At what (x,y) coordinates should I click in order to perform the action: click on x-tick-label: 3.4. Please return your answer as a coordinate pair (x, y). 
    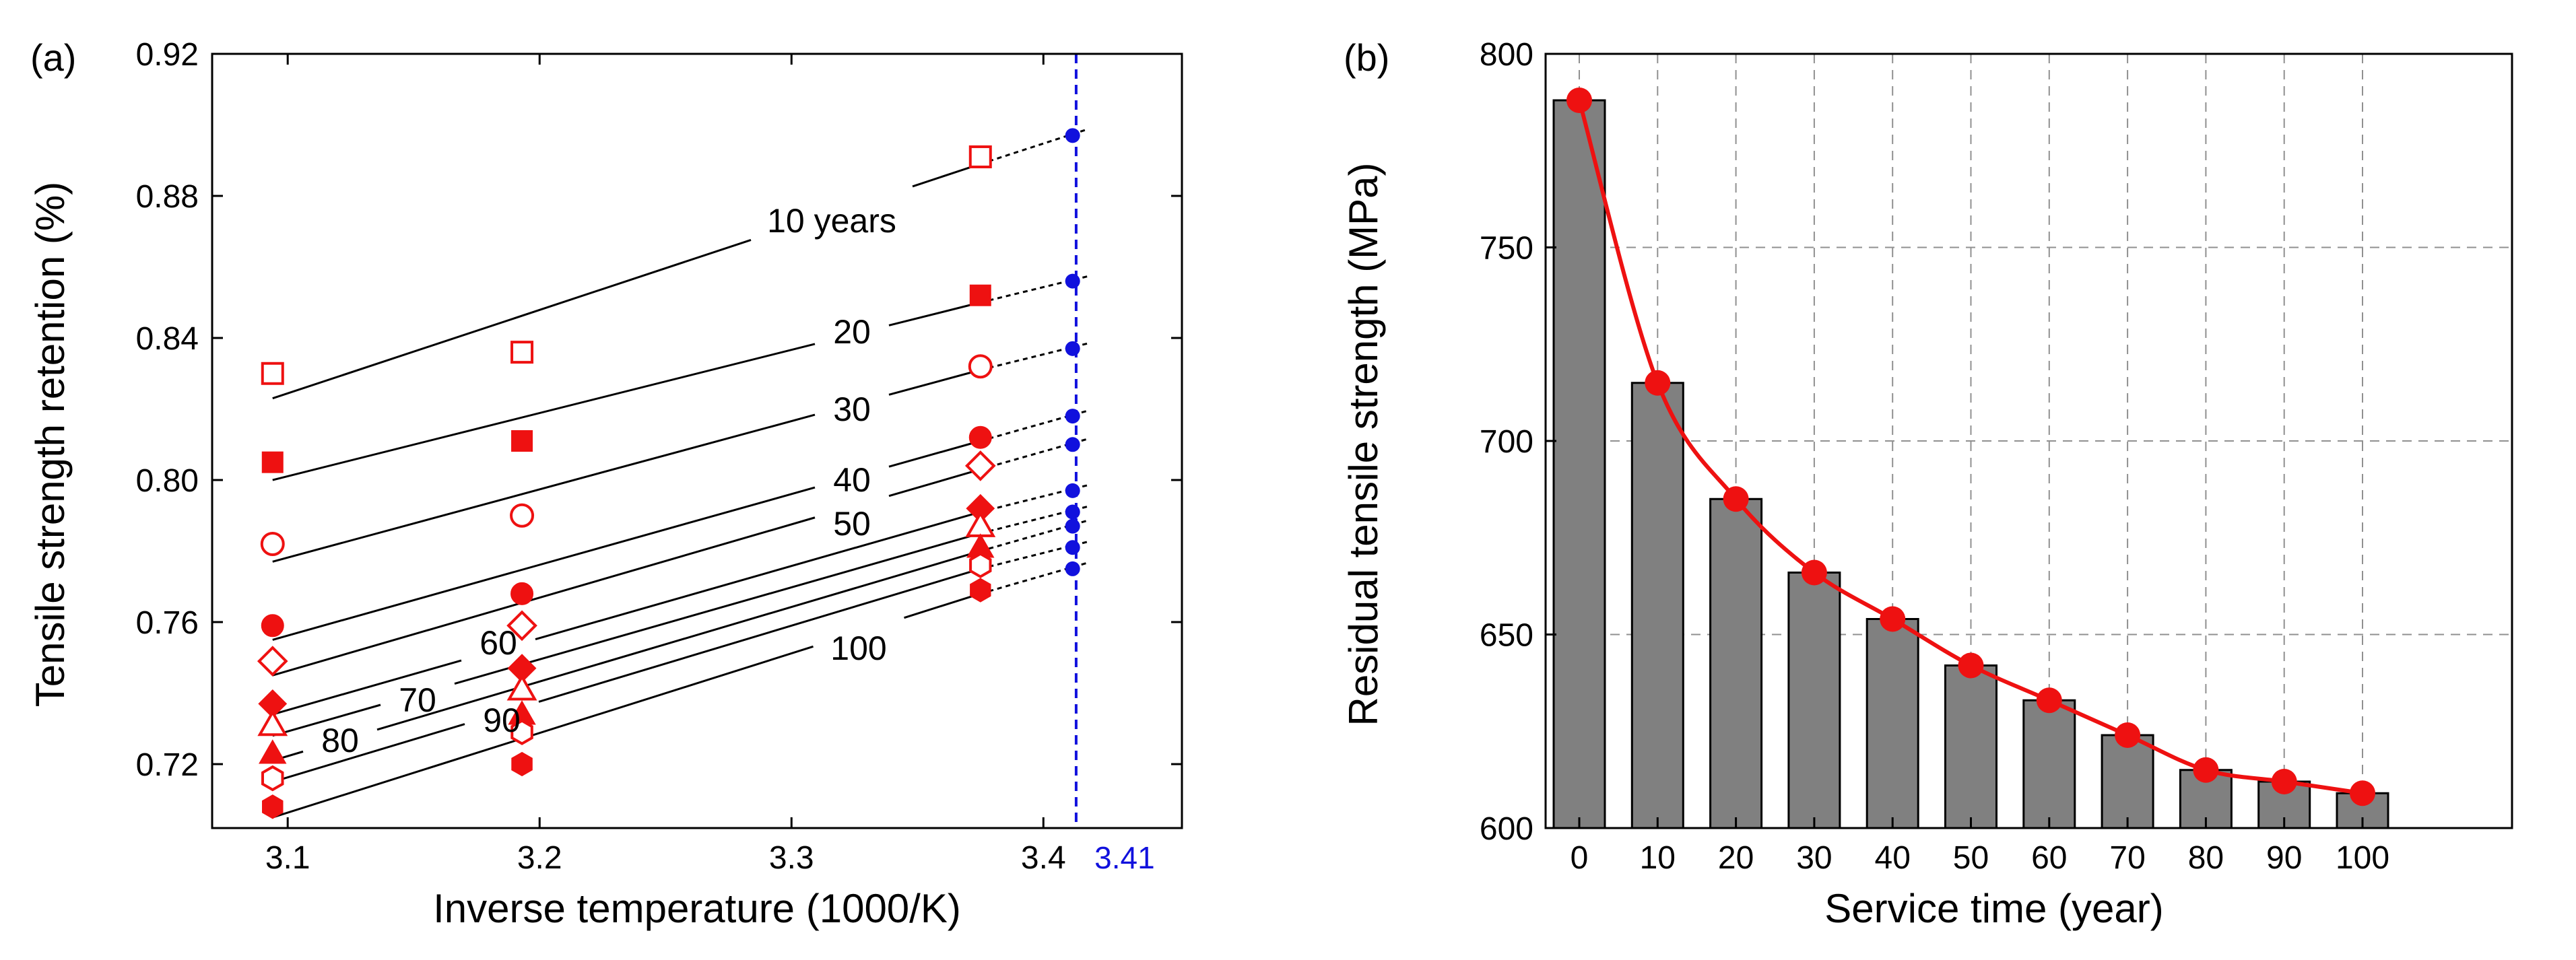
    Looking at the image, I should click on (1043, 858).